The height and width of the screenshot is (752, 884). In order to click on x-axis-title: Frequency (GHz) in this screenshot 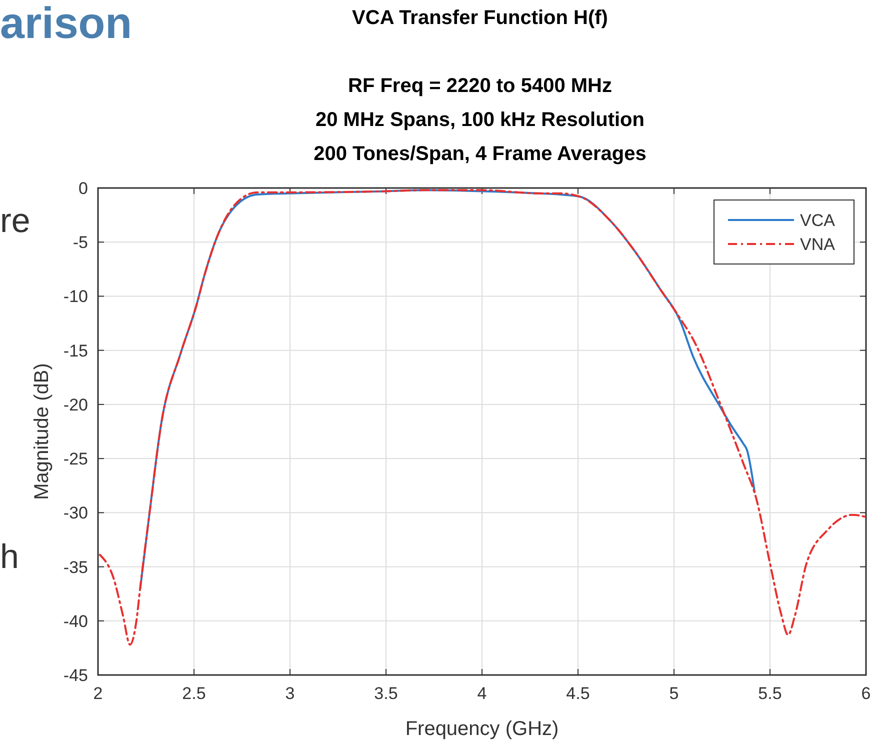, I will do `click(482, 729)`.